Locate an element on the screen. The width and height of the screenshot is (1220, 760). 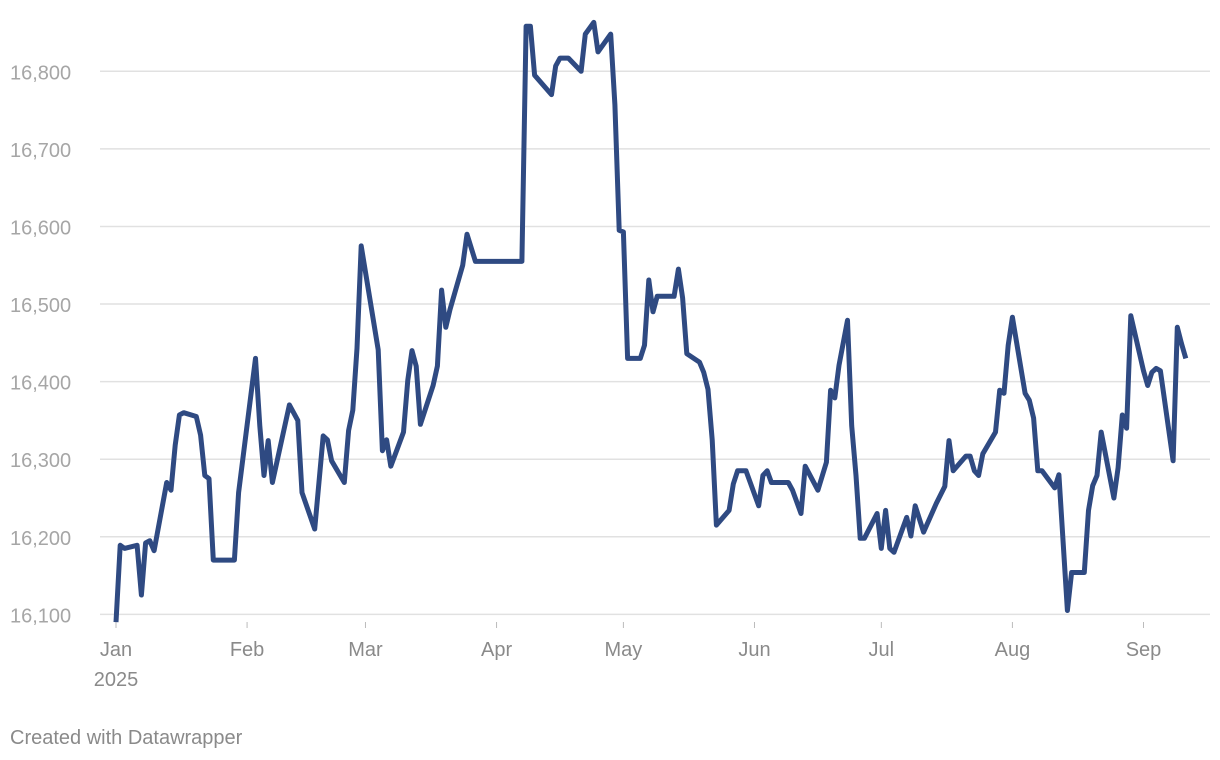
x-tick-label: Jul is located at coordinates (882, 650).